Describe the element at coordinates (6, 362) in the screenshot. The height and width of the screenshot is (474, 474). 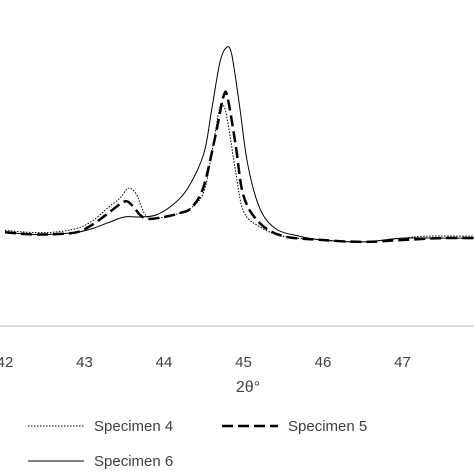
I see `x-tick-label: 42` at that location.